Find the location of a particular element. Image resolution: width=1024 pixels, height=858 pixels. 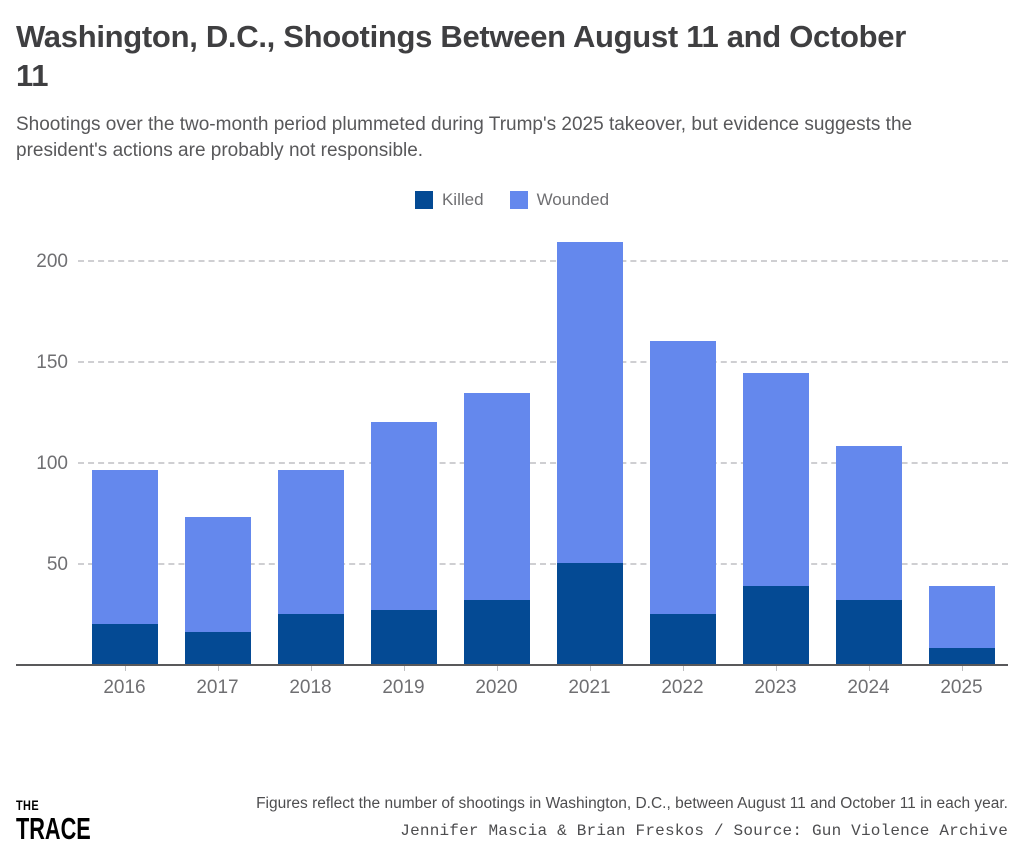

bar-group-2021: 2021 is located at coordinates (589, 464).